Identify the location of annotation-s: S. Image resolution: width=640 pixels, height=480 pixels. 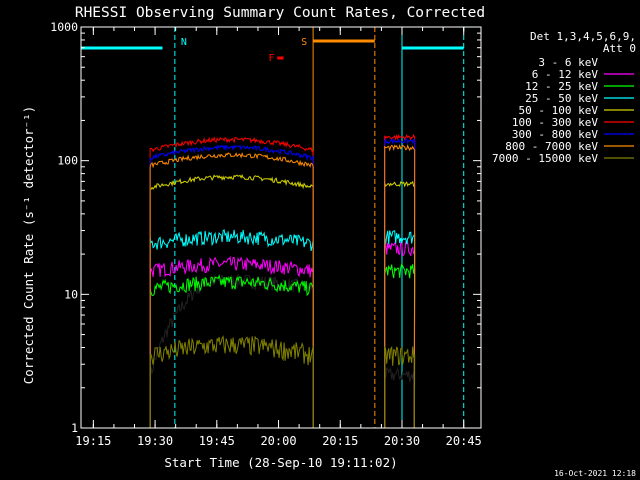
(304, 42).